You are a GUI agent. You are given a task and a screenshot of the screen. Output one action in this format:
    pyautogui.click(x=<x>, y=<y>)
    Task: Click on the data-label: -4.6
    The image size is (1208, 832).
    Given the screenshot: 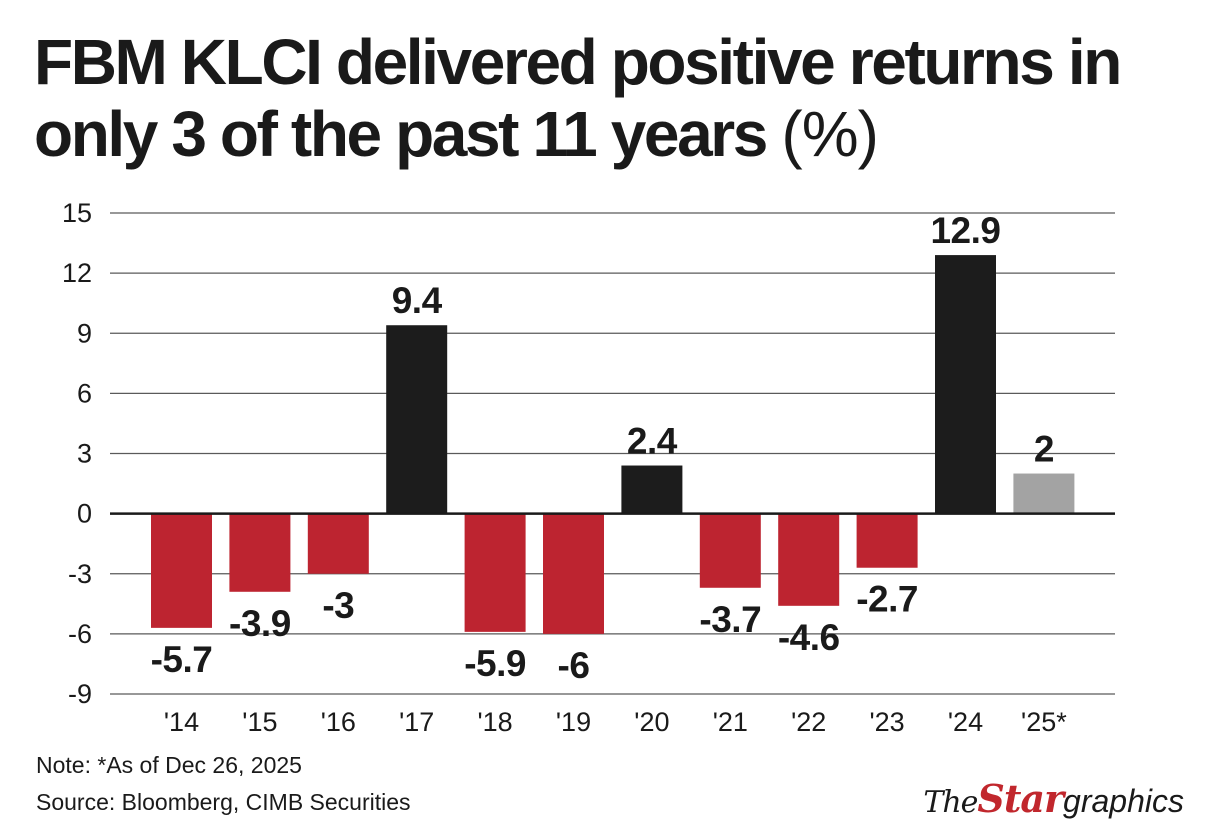 What is the action you would take?
    pyautogui.click(x=809, y=637)
    